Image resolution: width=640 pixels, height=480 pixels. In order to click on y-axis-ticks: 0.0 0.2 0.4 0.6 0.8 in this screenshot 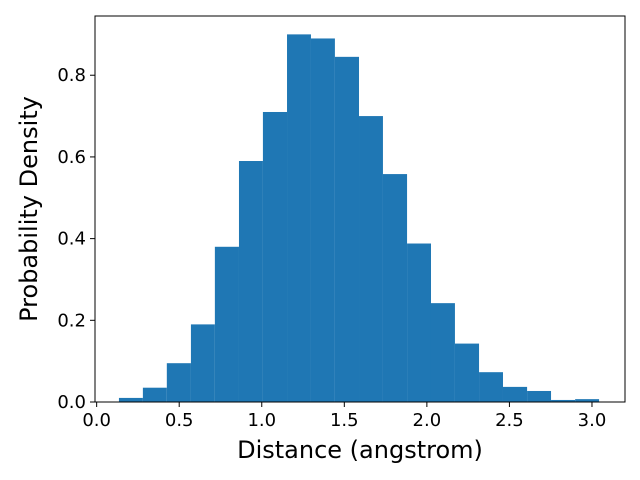, I will do `click(76, 239)`.